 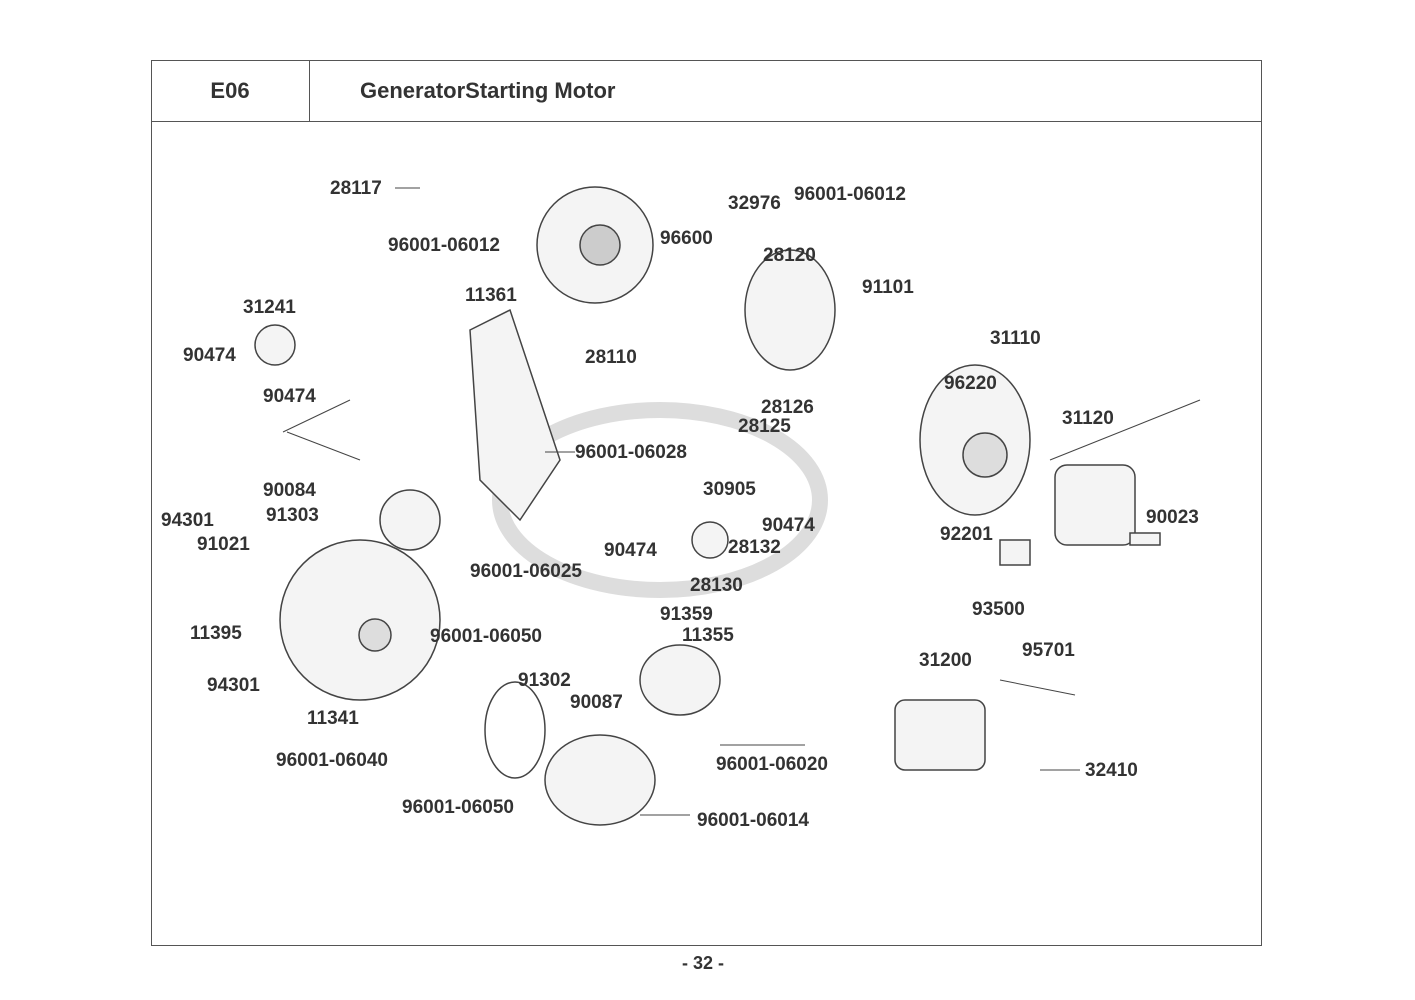 I want to click on part-label: 31241, so click(x=269, y=307).